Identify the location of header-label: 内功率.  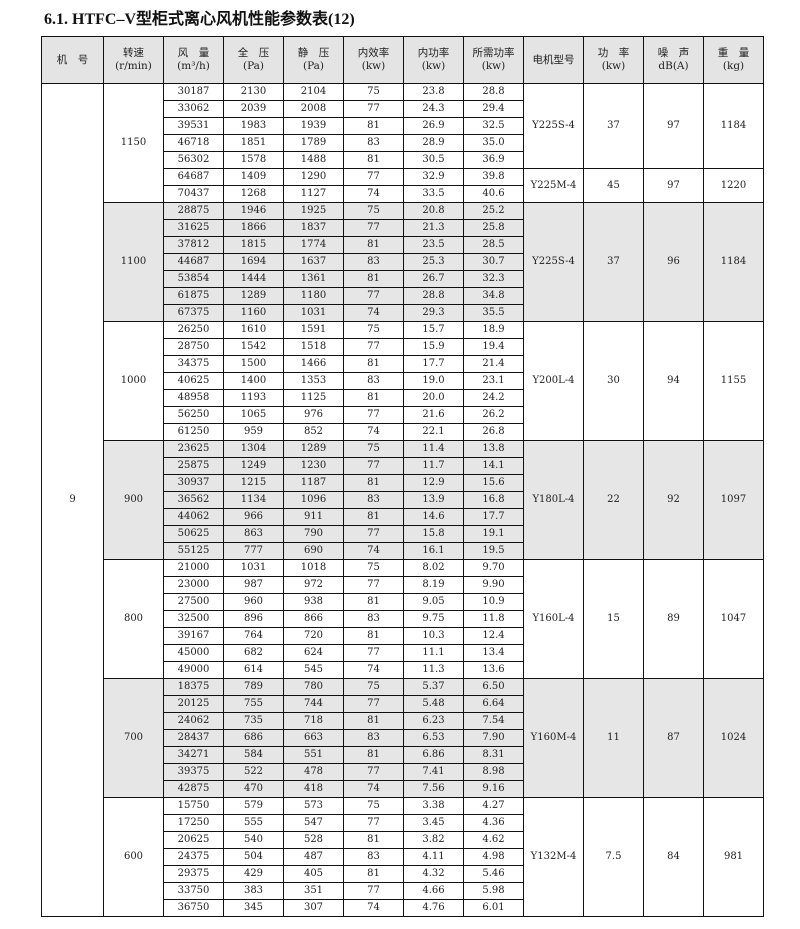
(433, 53).